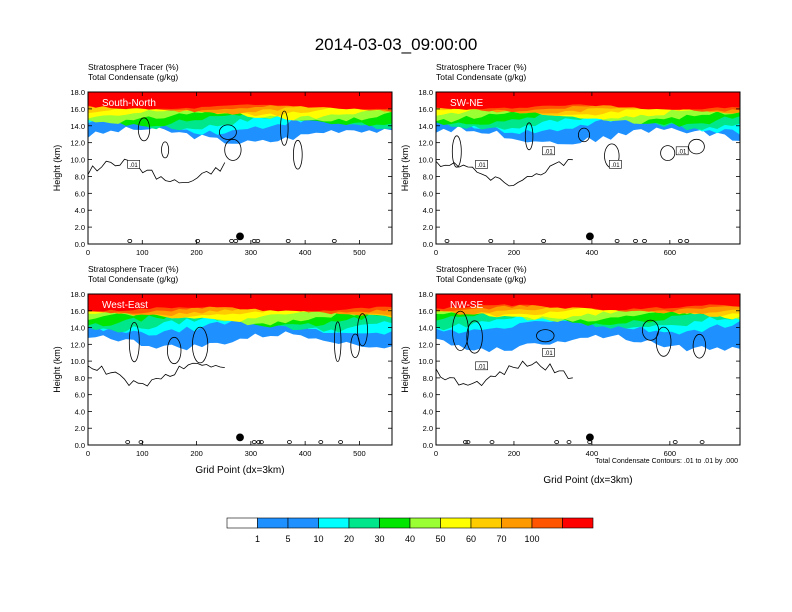  I want to click on figure-title: 2014-03-03_09:00:00, so click(396, 44).